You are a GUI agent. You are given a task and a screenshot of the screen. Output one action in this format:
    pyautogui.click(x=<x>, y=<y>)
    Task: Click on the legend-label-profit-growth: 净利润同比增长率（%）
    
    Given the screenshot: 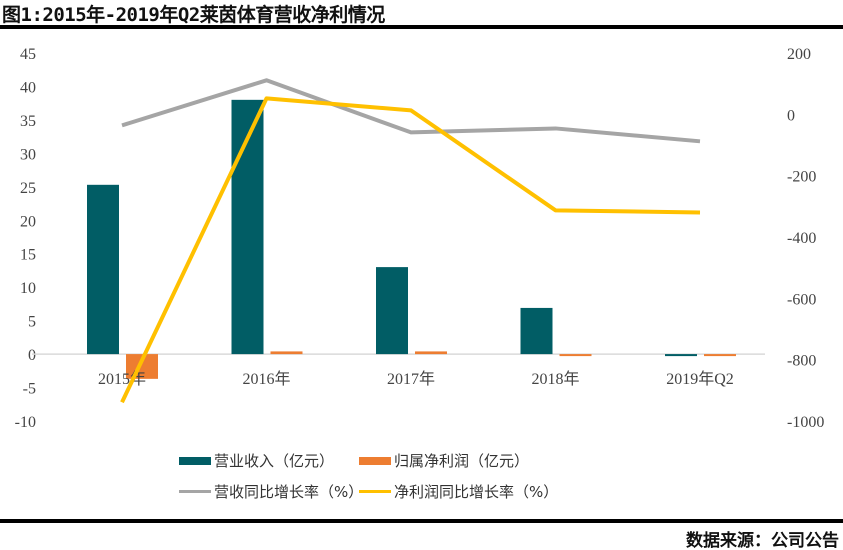 What is the action you would take?
    pyautogui.click(x=476, y=492)
    